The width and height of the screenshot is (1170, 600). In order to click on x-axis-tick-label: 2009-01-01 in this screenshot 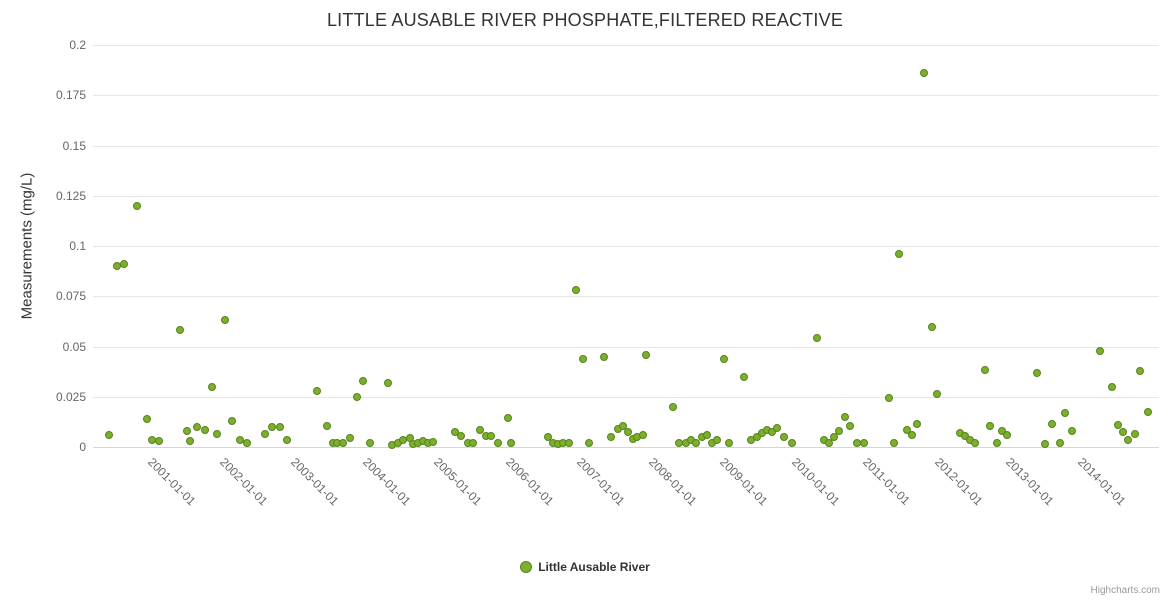, I will do `click(744, 482)`.